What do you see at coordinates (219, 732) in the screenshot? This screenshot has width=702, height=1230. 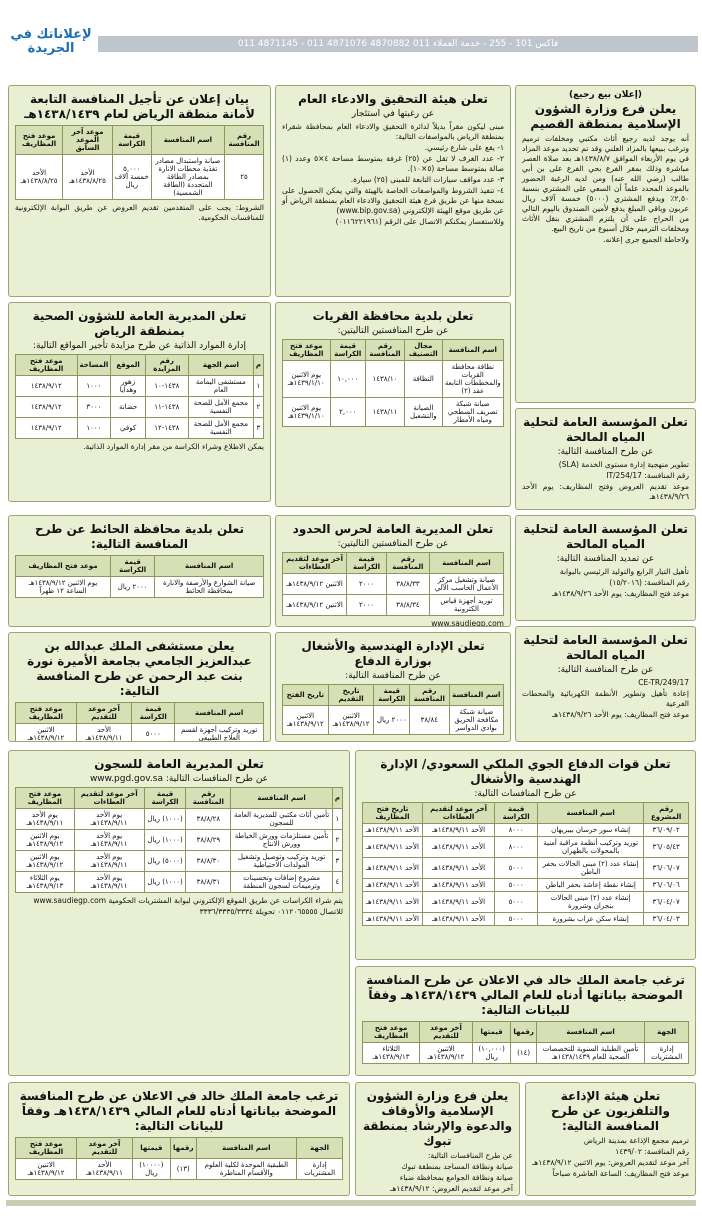 I see `table-cell: توريد وتركيب أجهزة لقسم العلاج الطبيعي` at bounding box center [219, 732].